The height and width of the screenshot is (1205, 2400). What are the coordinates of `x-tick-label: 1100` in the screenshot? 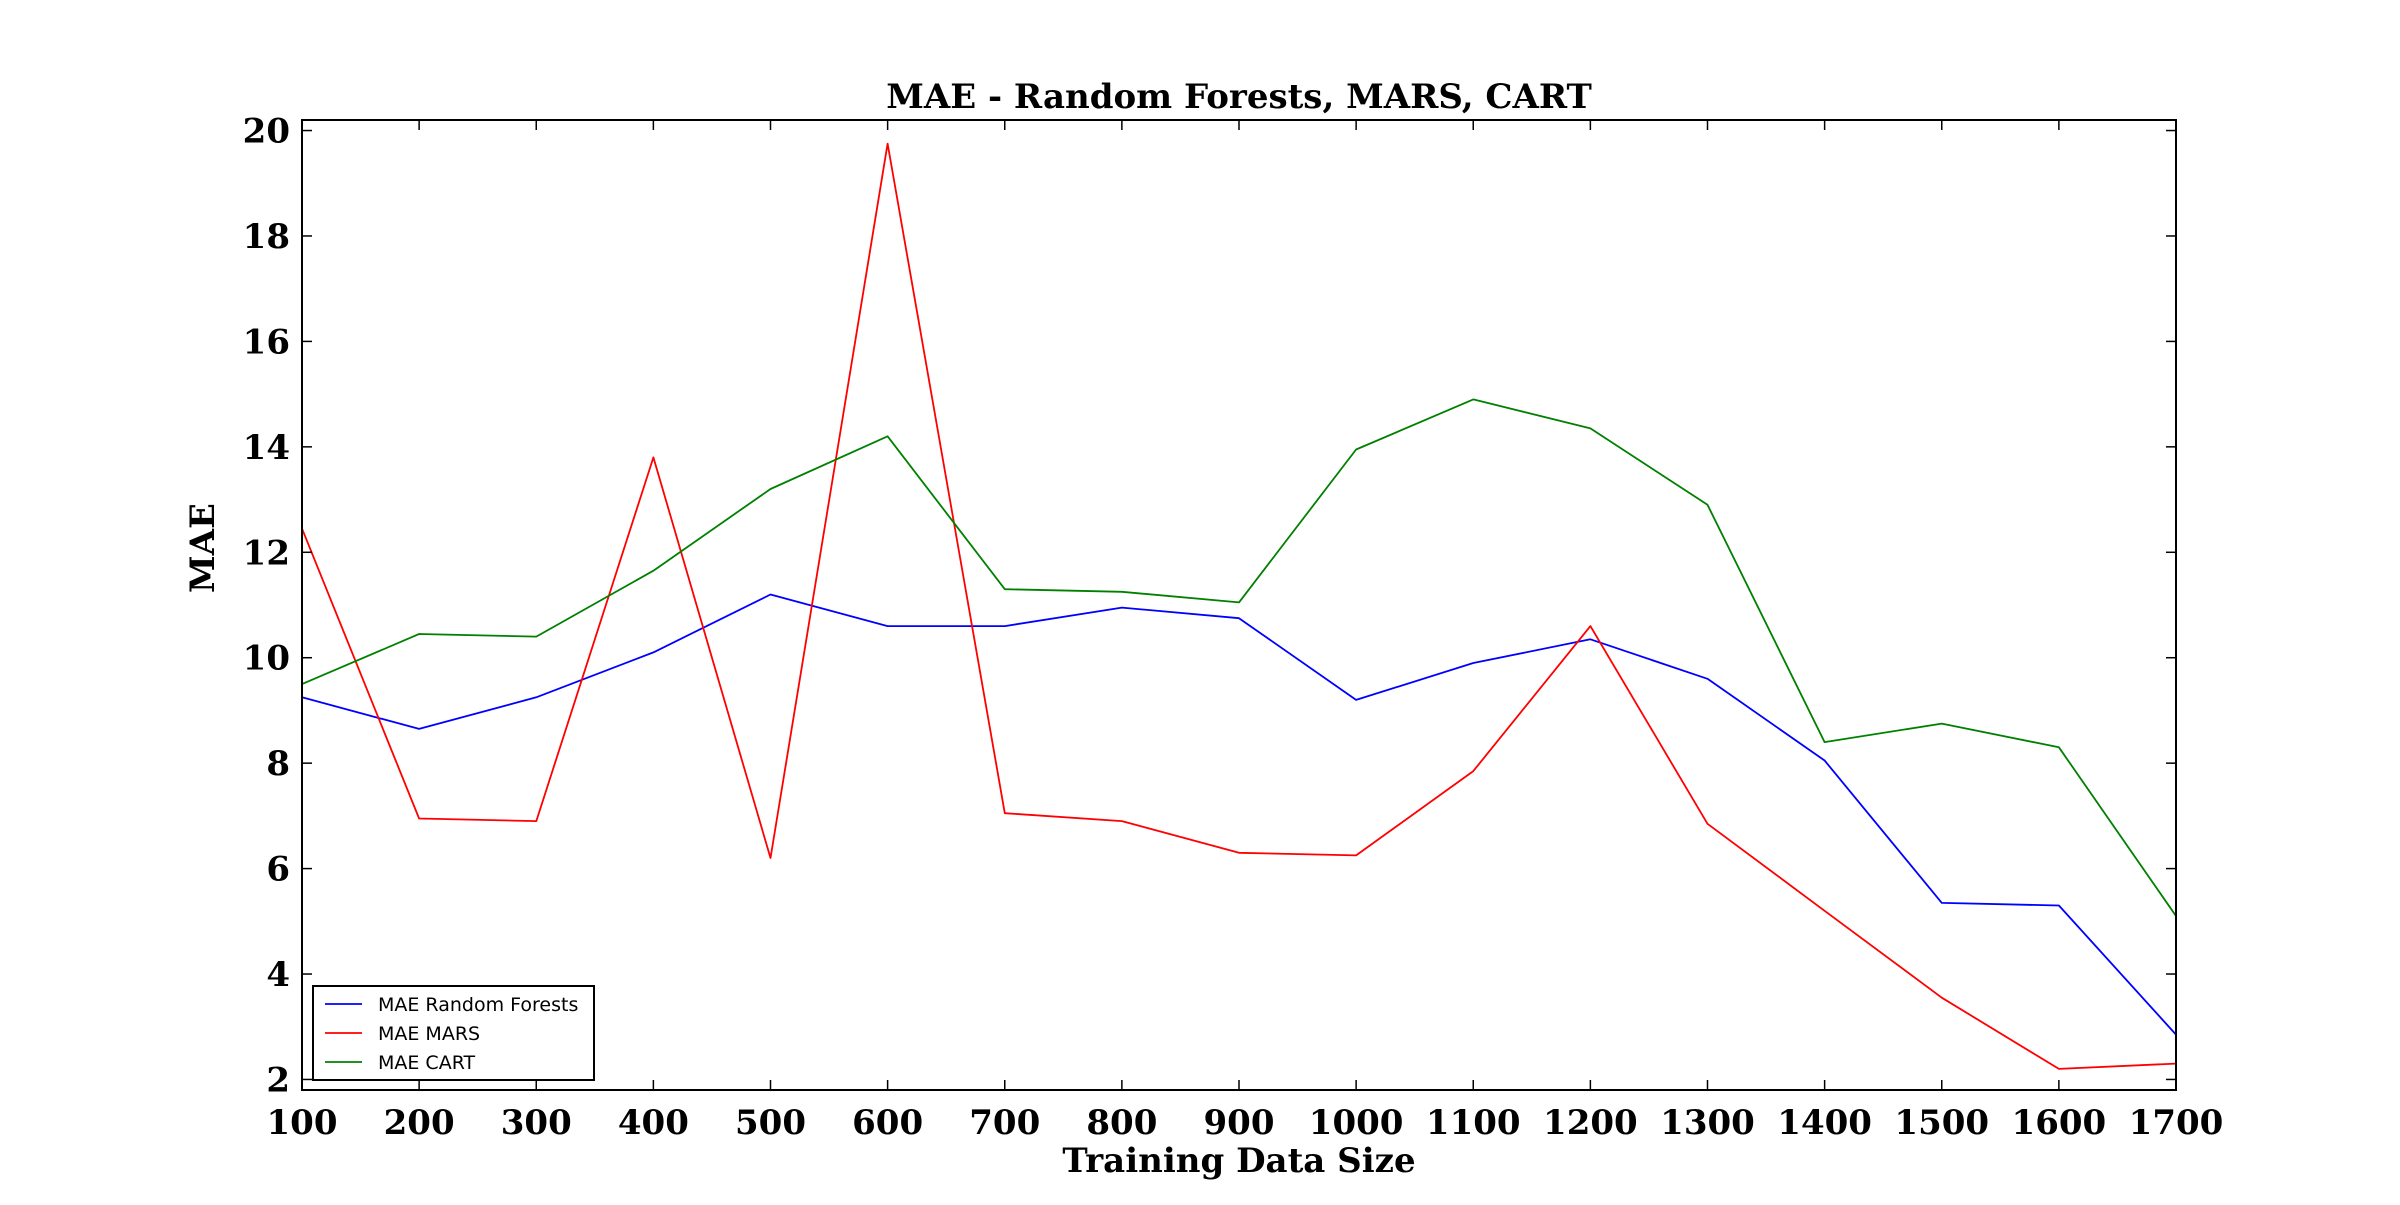 It's located at (1473, 1123).